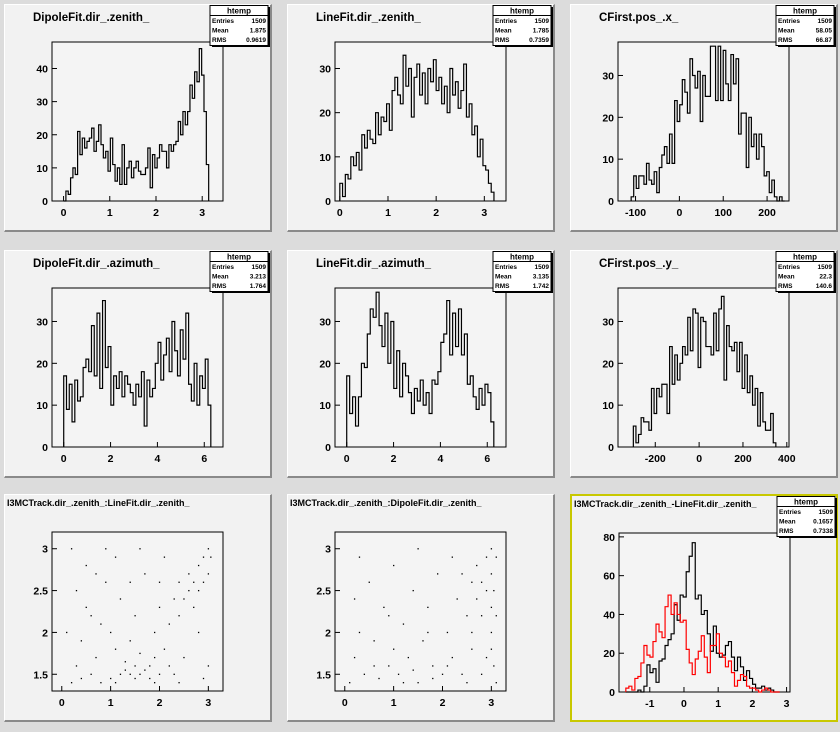 The height and width of the screenshot is (732, 840). I want to click on y-tick-label: 0, so click(612, 693).